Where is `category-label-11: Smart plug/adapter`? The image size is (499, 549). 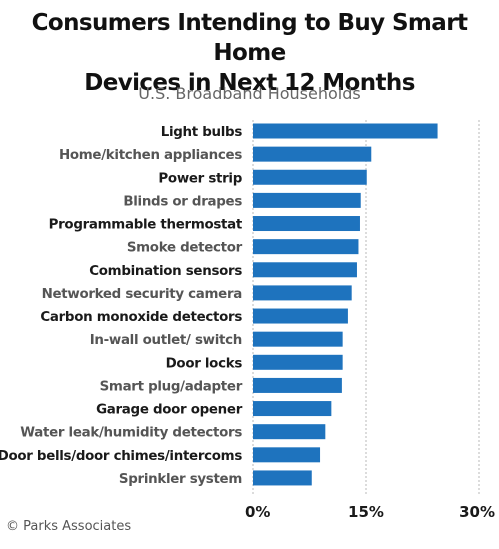 category-label-11: Smart plug/adapter is located at coordinates (171, 386).